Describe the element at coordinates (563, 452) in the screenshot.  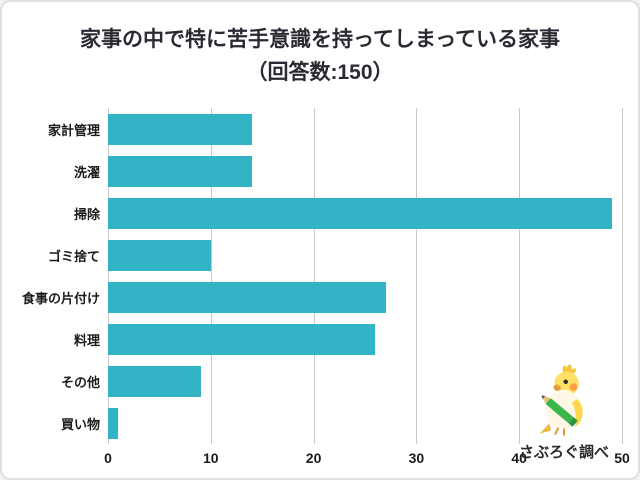
I see `credit-text: さぶろぐ調べ` at that location.